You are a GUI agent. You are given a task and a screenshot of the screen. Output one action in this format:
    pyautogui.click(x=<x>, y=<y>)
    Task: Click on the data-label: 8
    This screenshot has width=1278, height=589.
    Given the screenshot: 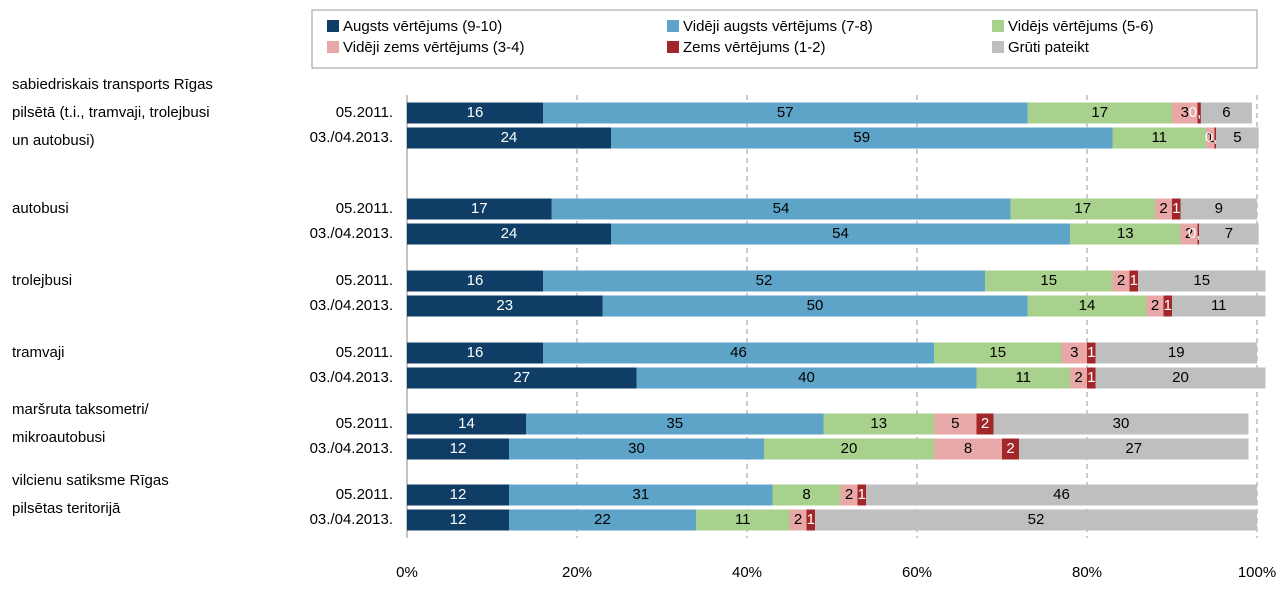 What is the action you would take?
    pyautogui.click(x=806, y=494)
    